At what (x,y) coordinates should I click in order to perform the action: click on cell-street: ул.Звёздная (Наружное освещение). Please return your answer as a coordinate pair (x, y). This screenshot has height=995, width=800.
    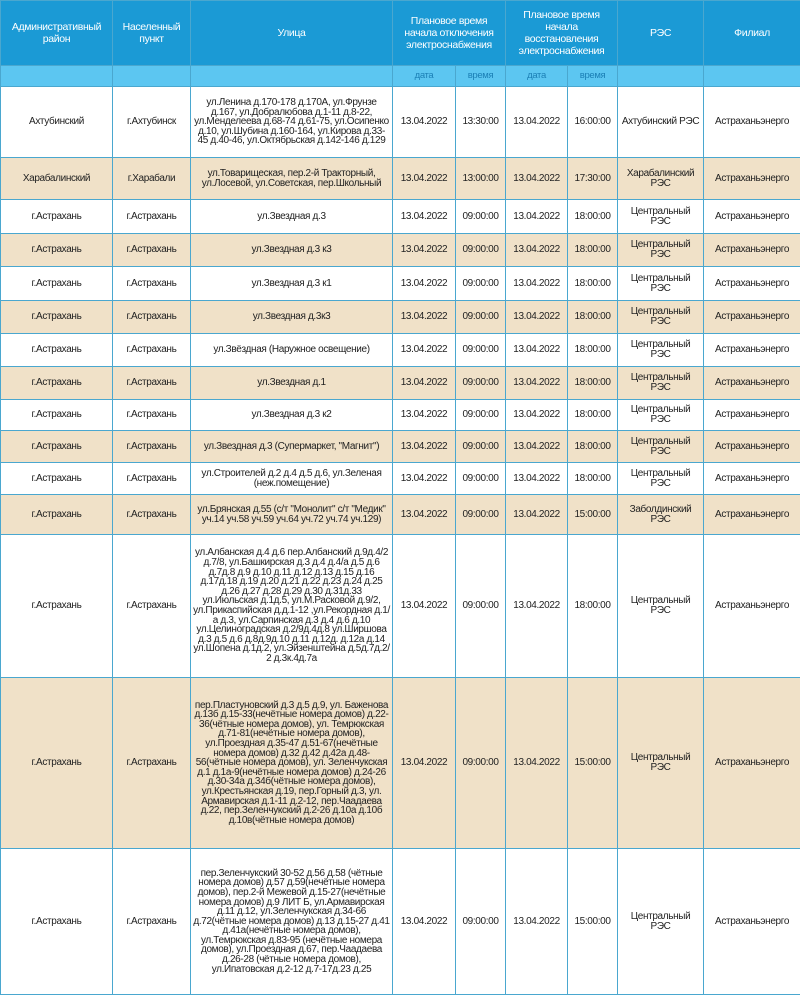
    Looking at the image, I should click on (292, 350).